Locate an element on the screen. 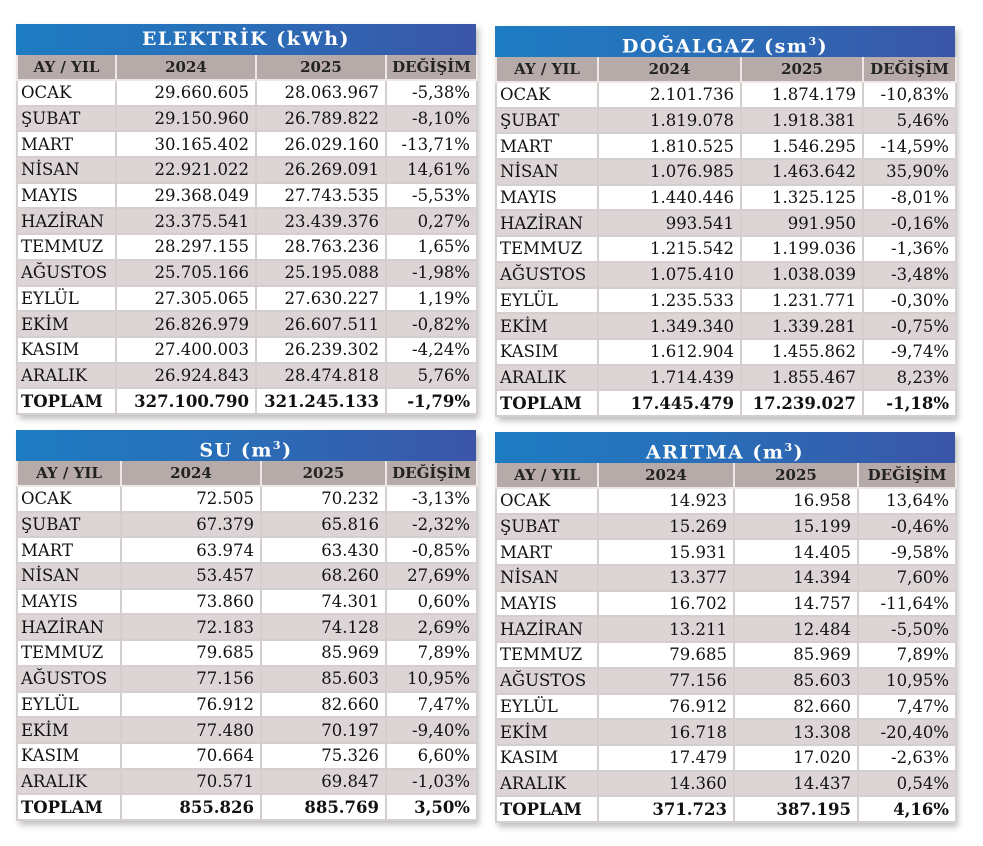  value-2024-cell: 26.826.979 is located at coordinates (186, 324).